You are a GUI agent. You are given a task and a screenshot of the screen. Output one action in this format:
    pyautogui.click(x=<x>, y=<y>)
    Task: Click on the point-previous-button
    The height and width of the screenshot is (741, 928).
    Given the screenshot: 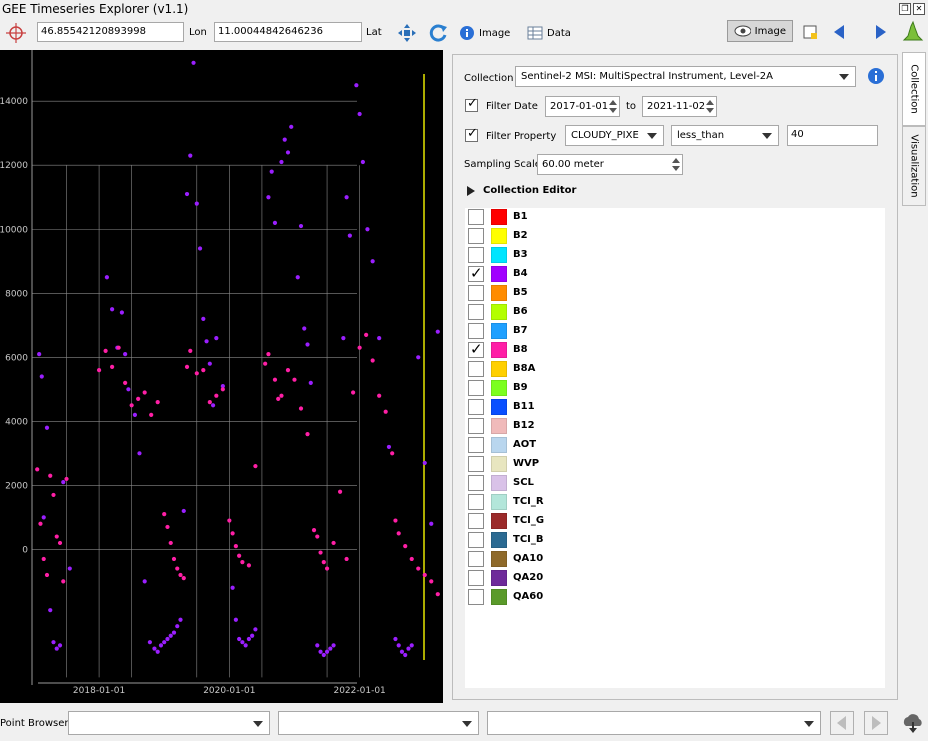 What is the action you would take?
    pyautogui.click(x=842, y=723)
    